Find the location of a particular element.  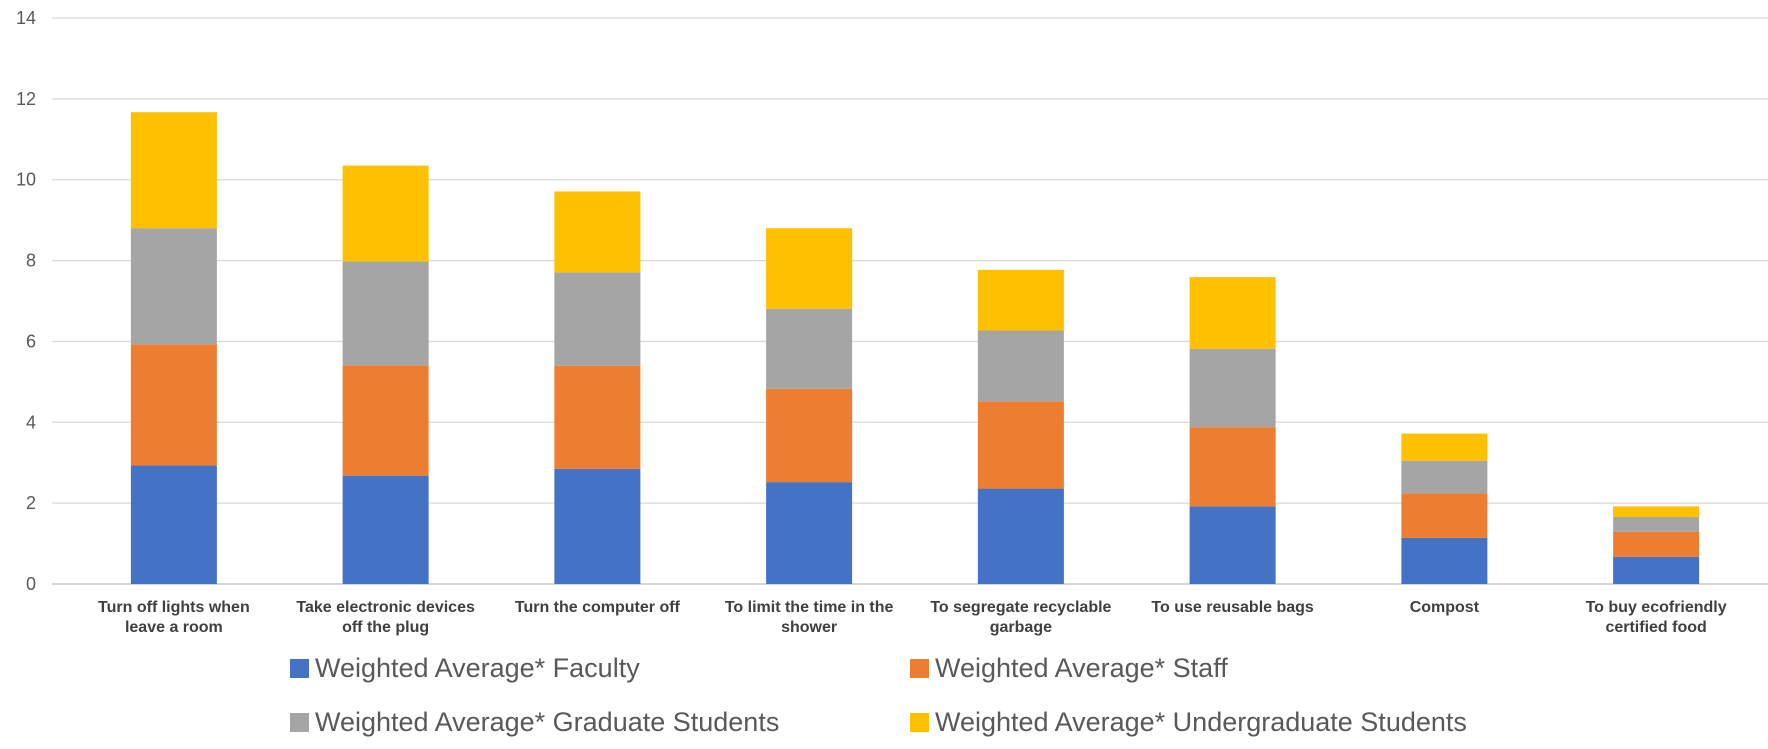

legend-item: Weighted Average* Graduate Students is located at coordinates (600, 722).